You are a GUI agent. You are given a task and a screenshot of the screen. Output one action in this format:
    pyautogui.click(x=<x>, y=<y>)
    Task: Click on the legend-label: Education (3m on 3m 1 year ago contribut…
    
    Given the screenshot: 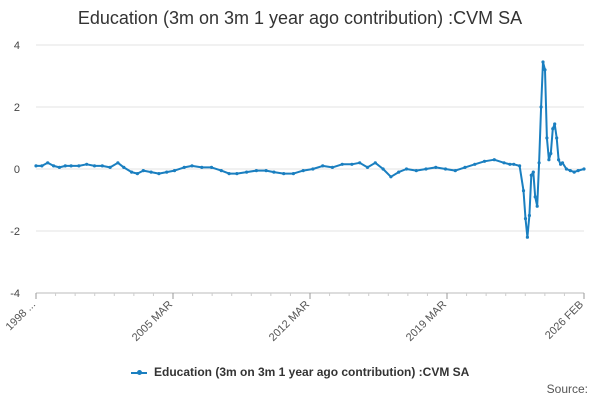 What is the action you would take?
    pyautogui.click(x=311, y=372)
    